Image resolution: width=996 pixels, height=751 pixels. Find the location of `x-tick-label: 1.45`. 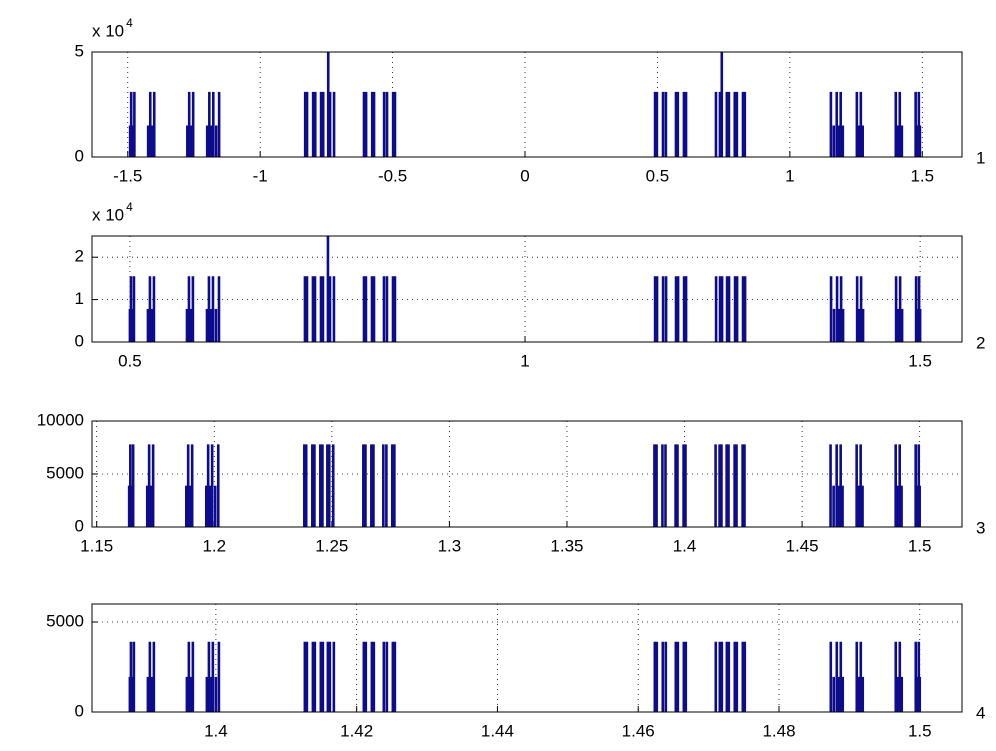

x-tick-label: 1.45 is located at coordinates (802, 545).